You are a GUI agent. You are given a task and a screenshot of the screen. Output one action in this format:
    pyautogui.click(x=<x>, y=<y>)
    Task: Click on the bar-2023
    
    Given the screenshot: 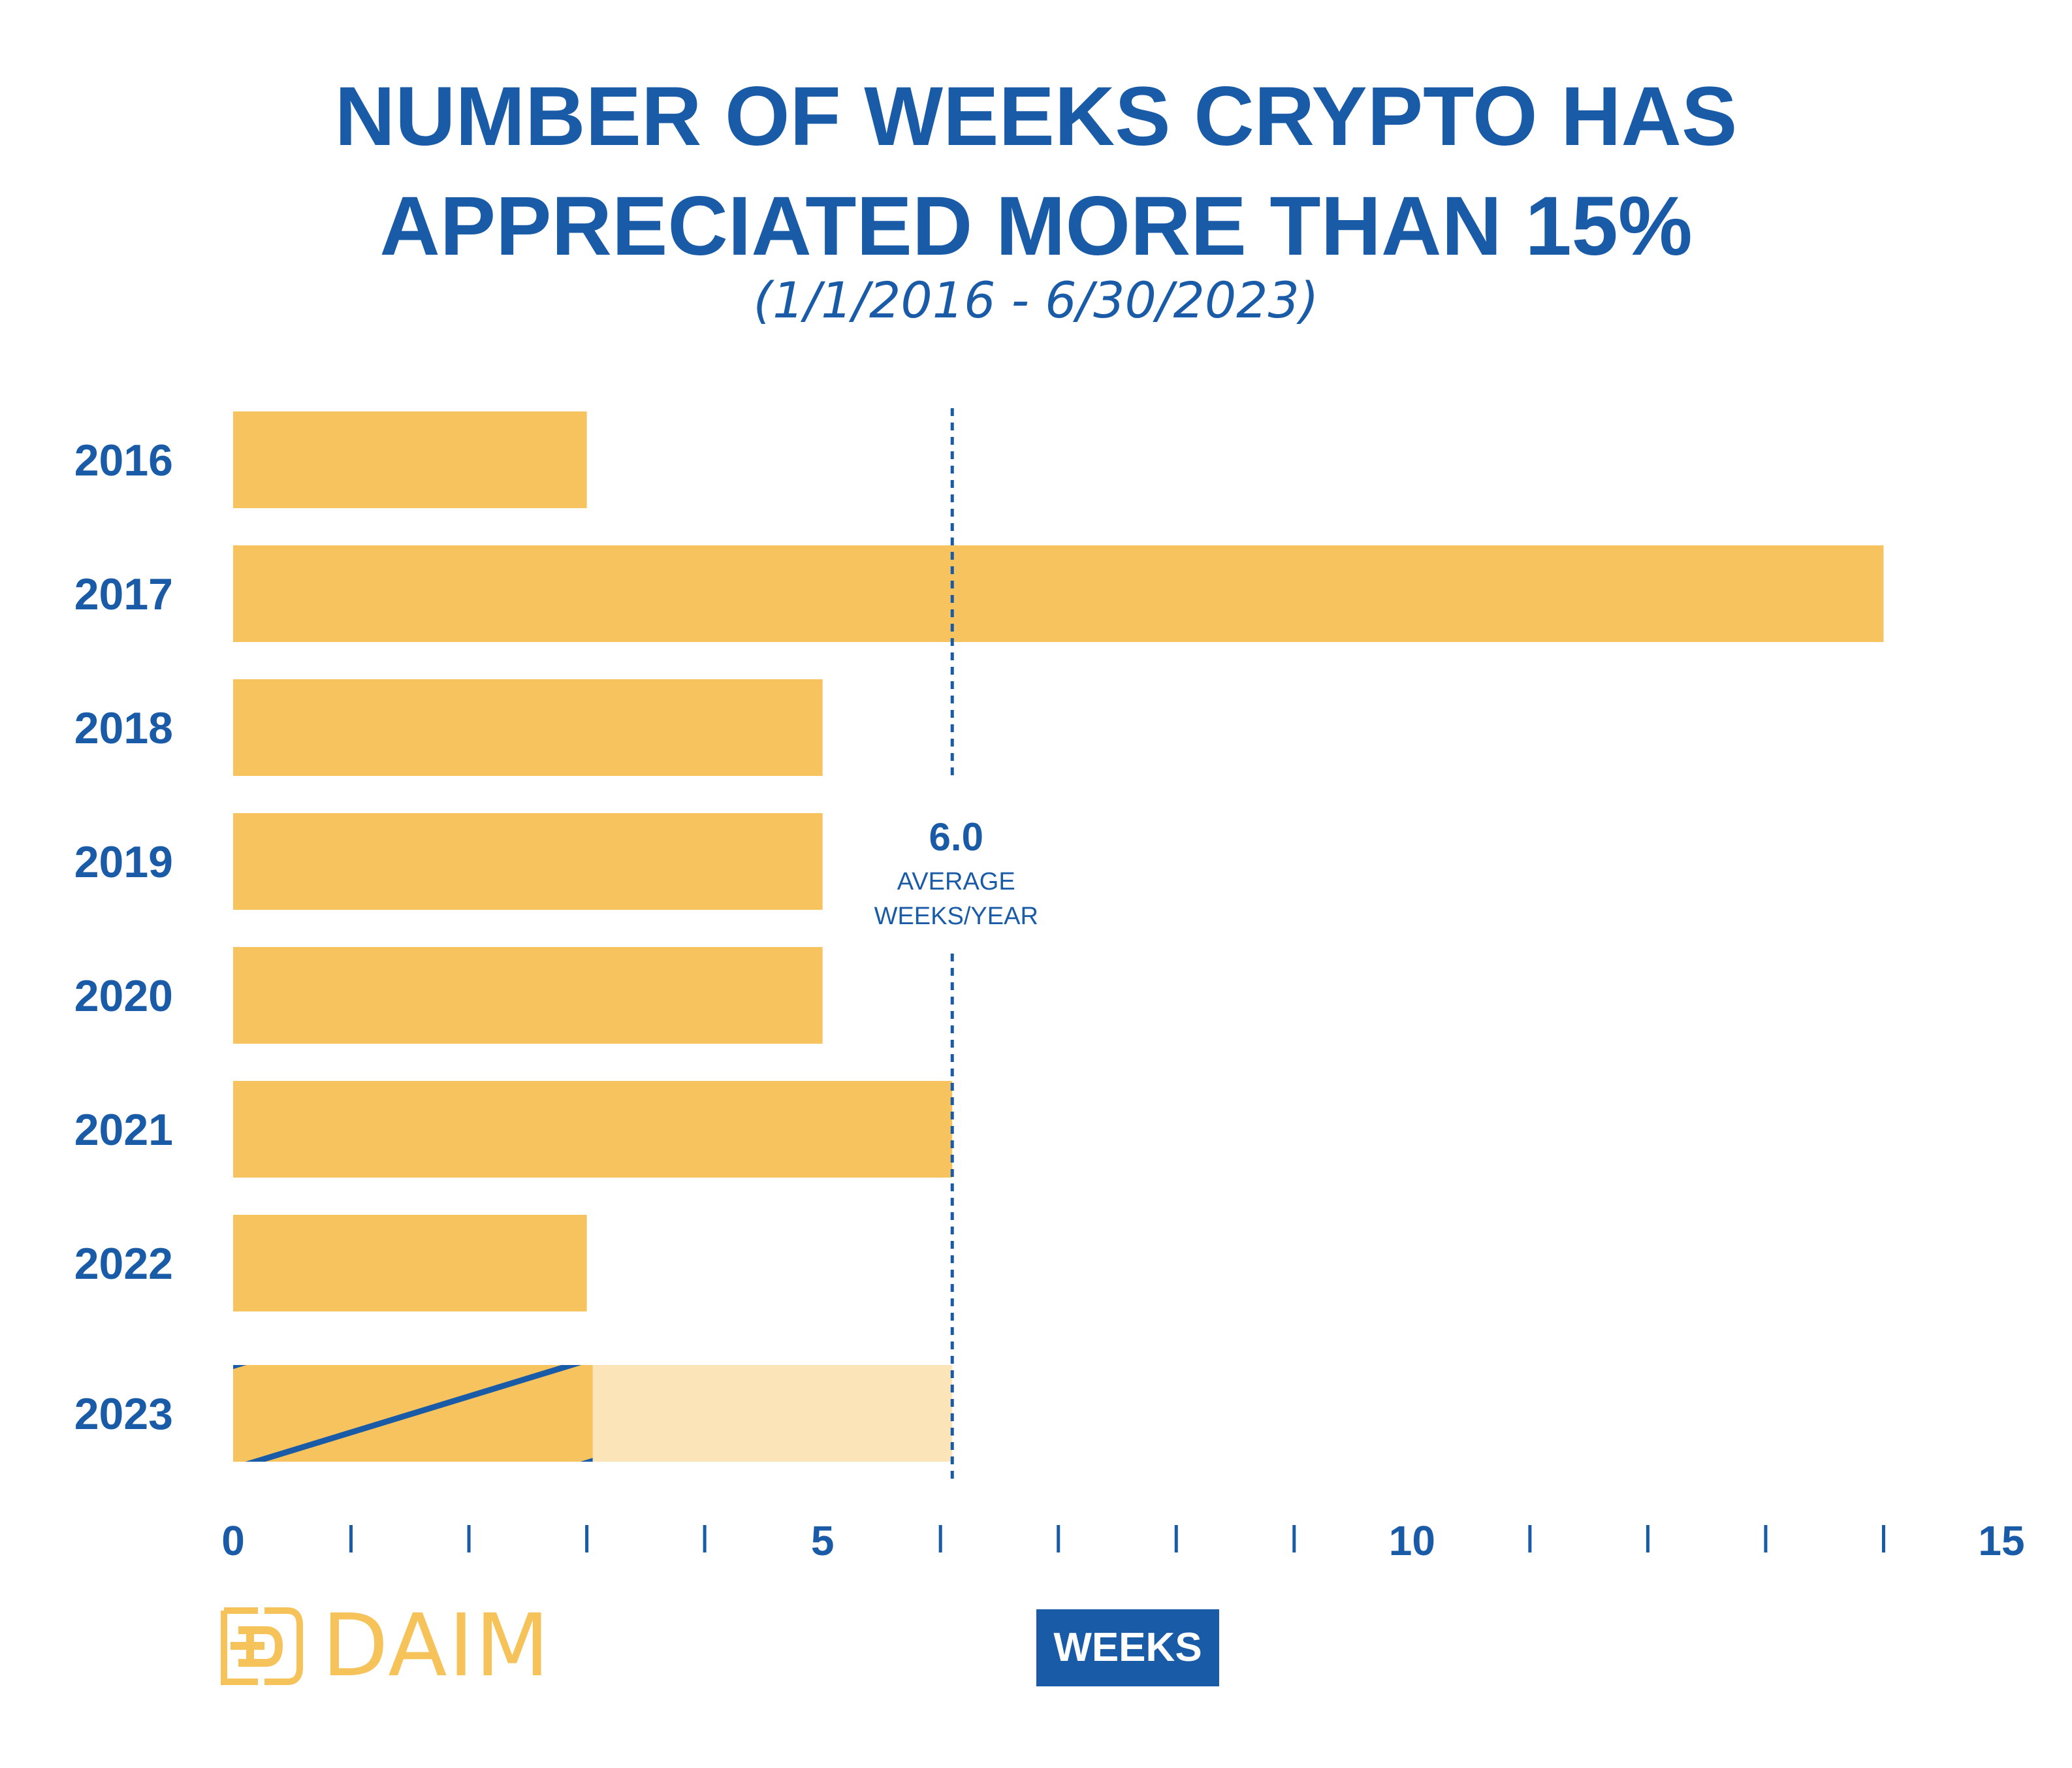 What is the action you would take?
    pyautogui.click(x=413, y=1413)
    